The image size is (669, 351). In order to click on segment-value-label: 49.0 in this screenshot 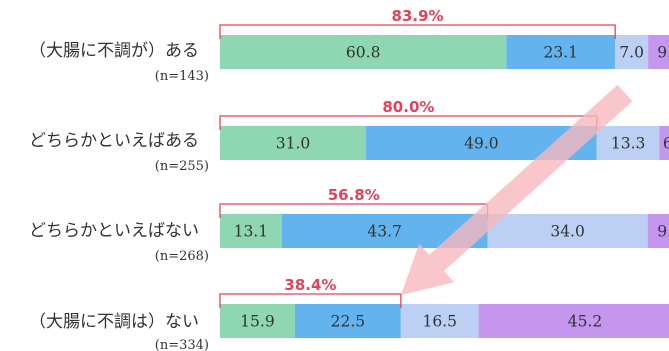, I will do `click(481, 144)`.